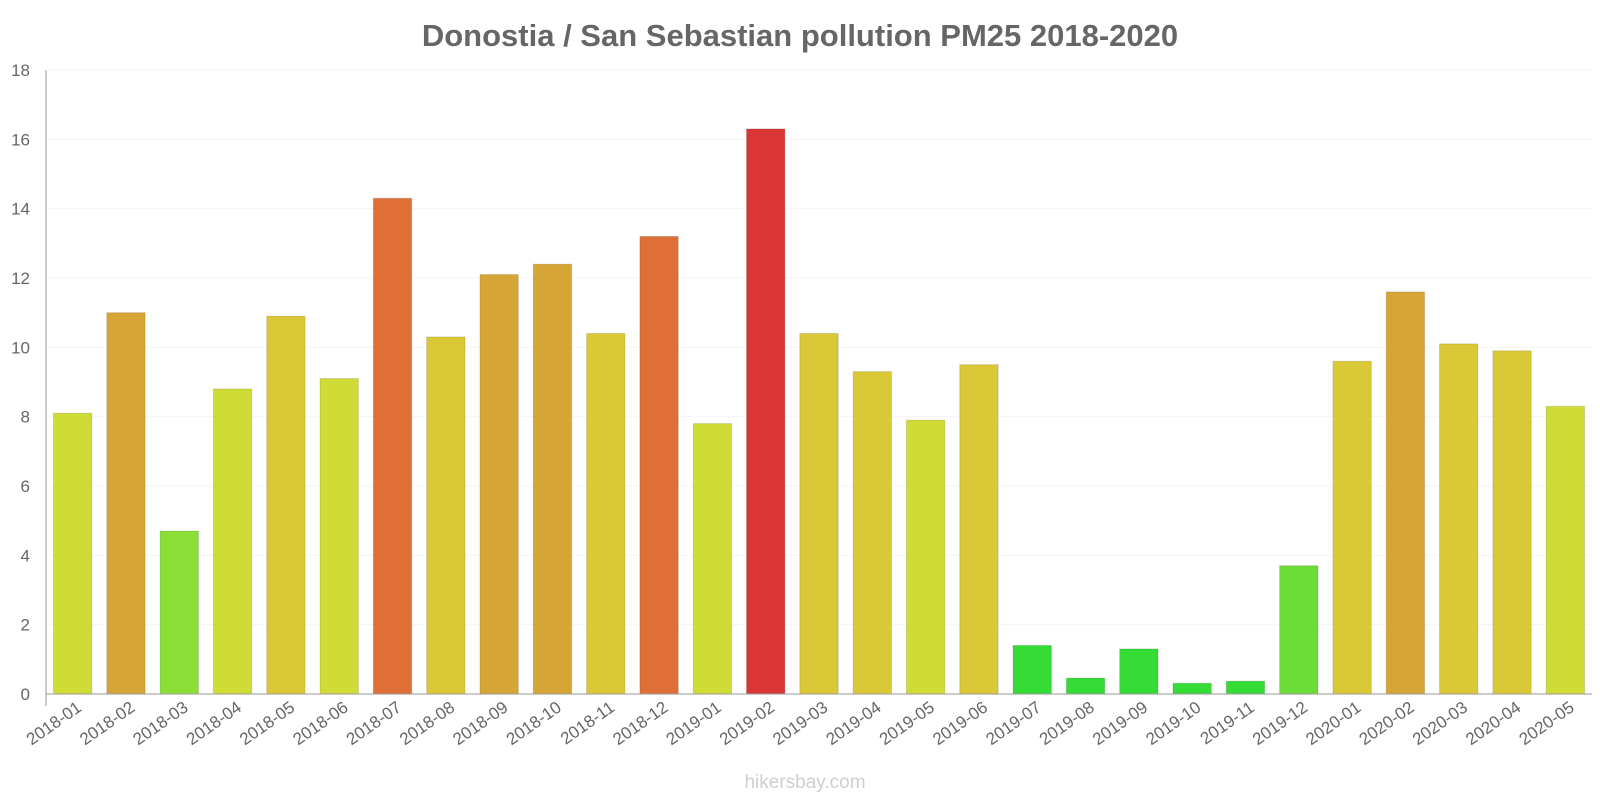  I want to click on x-tick-label: 2018-07, so click(374, 723).